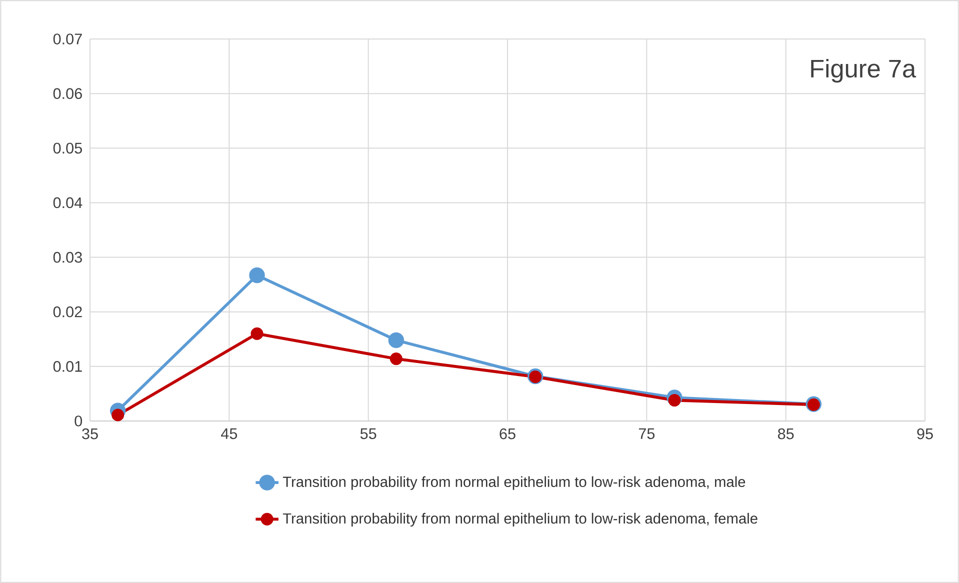  Describe the element at coordinates (67, 202) in the screenshot. I see `y-tick-label: 0.04` at that location.